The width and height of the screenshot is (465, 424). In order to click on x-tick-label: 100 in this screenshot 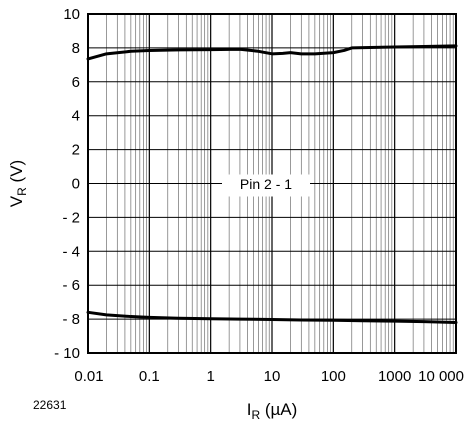, I will do `click(333, 376)`.